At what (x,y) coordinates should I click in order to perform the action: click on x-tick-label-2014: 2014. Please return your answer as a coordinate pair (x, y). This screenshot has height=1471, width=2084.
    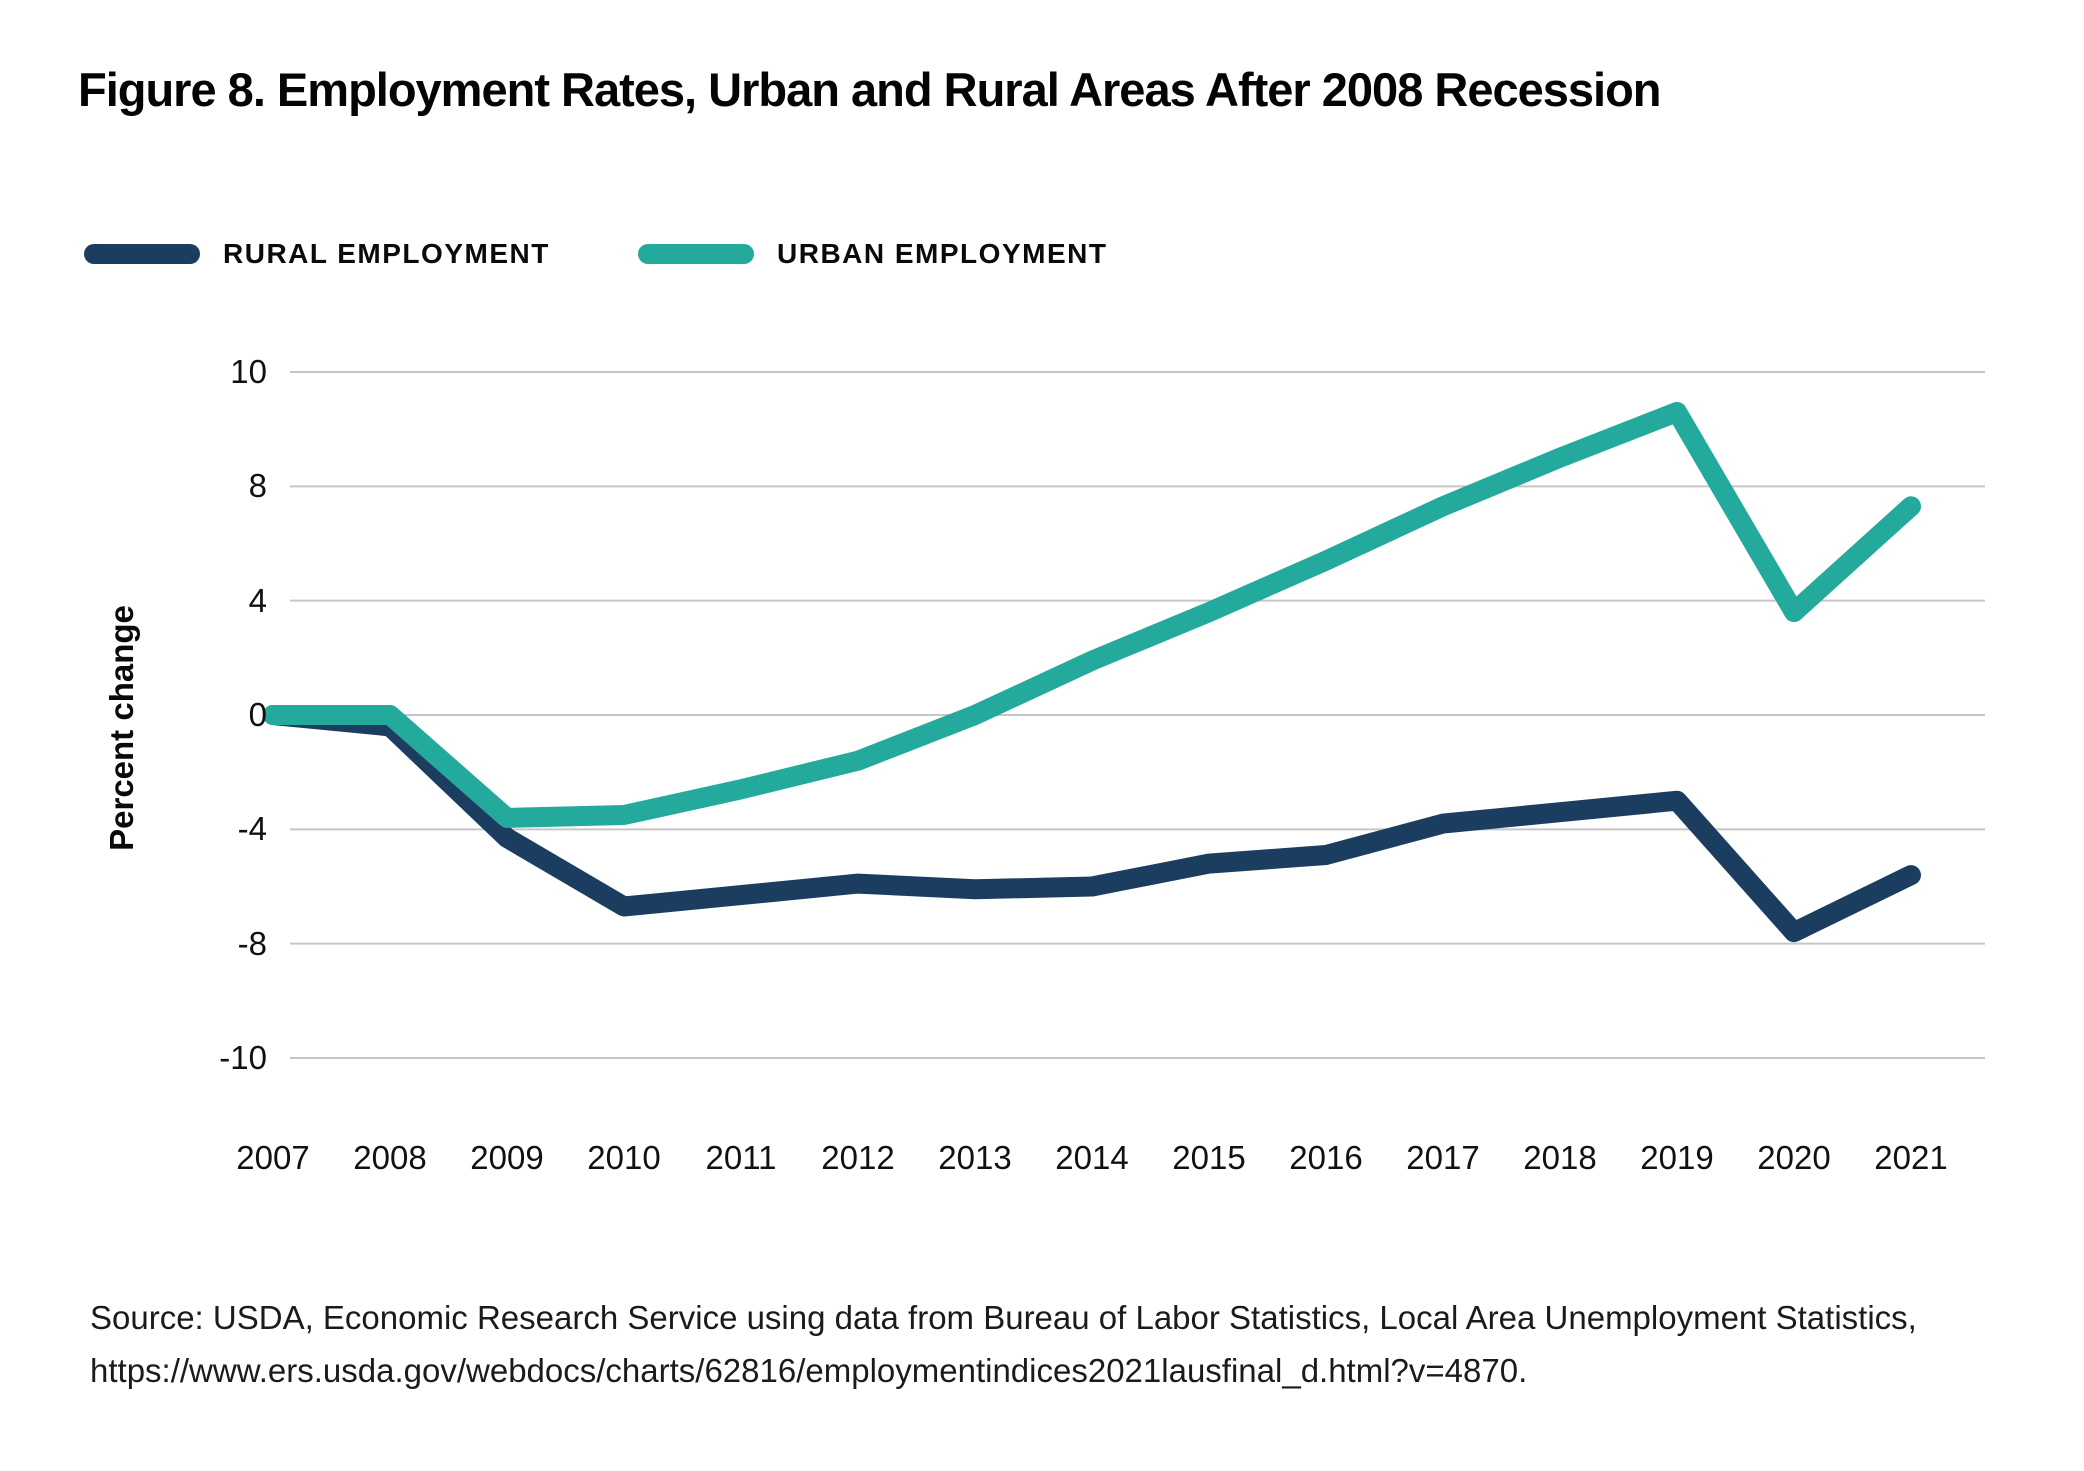
    Looking at the image, I should click on (1092, 1157).